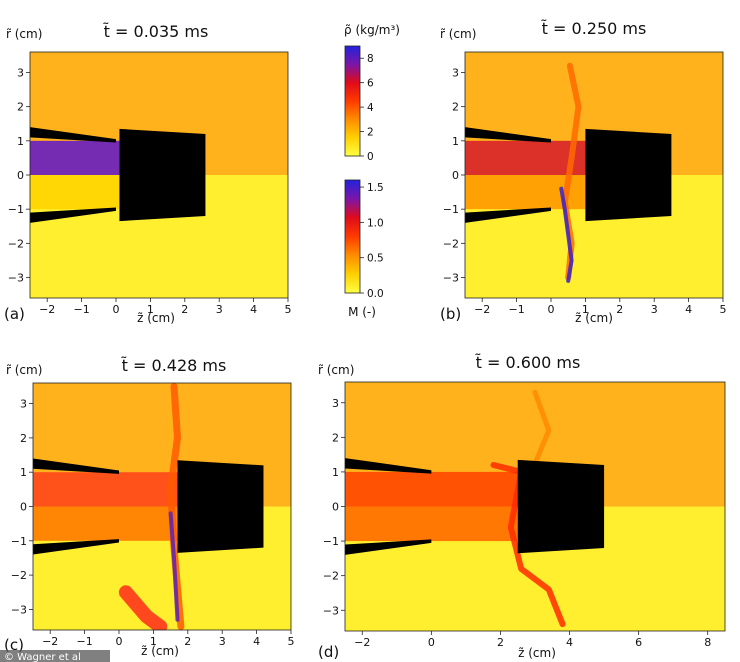  I want to click on colorbar-tick-label: 1.0, so click(375, 223).